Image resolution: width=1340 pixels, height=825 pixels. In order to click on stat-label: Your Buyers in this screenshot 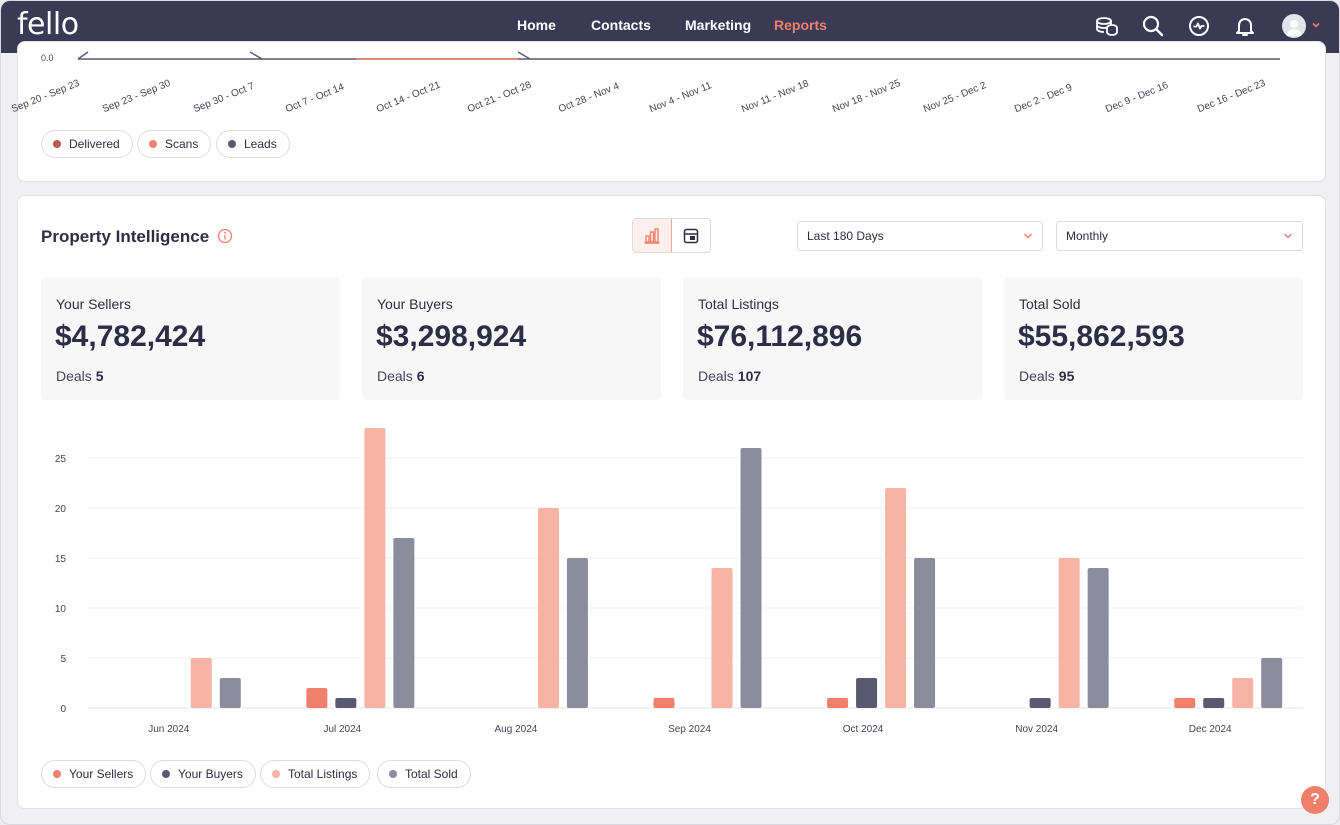, I will do `click(415, 304)`.